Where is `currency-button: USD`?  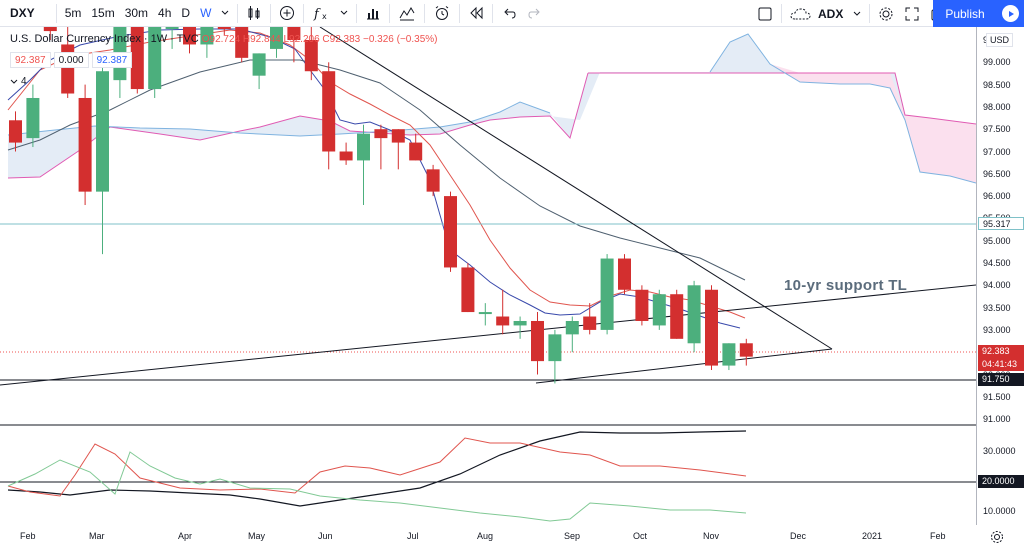
currency-button: USD is located at coordinates (1000, 40).